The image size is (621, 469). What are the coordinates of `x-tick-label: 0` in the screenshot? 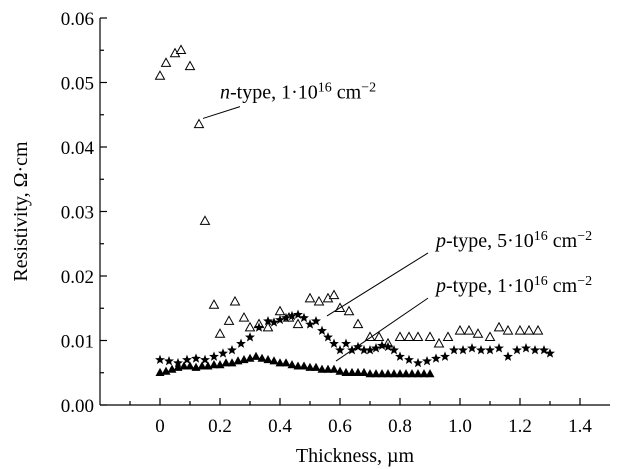 It's located at (160, 426).